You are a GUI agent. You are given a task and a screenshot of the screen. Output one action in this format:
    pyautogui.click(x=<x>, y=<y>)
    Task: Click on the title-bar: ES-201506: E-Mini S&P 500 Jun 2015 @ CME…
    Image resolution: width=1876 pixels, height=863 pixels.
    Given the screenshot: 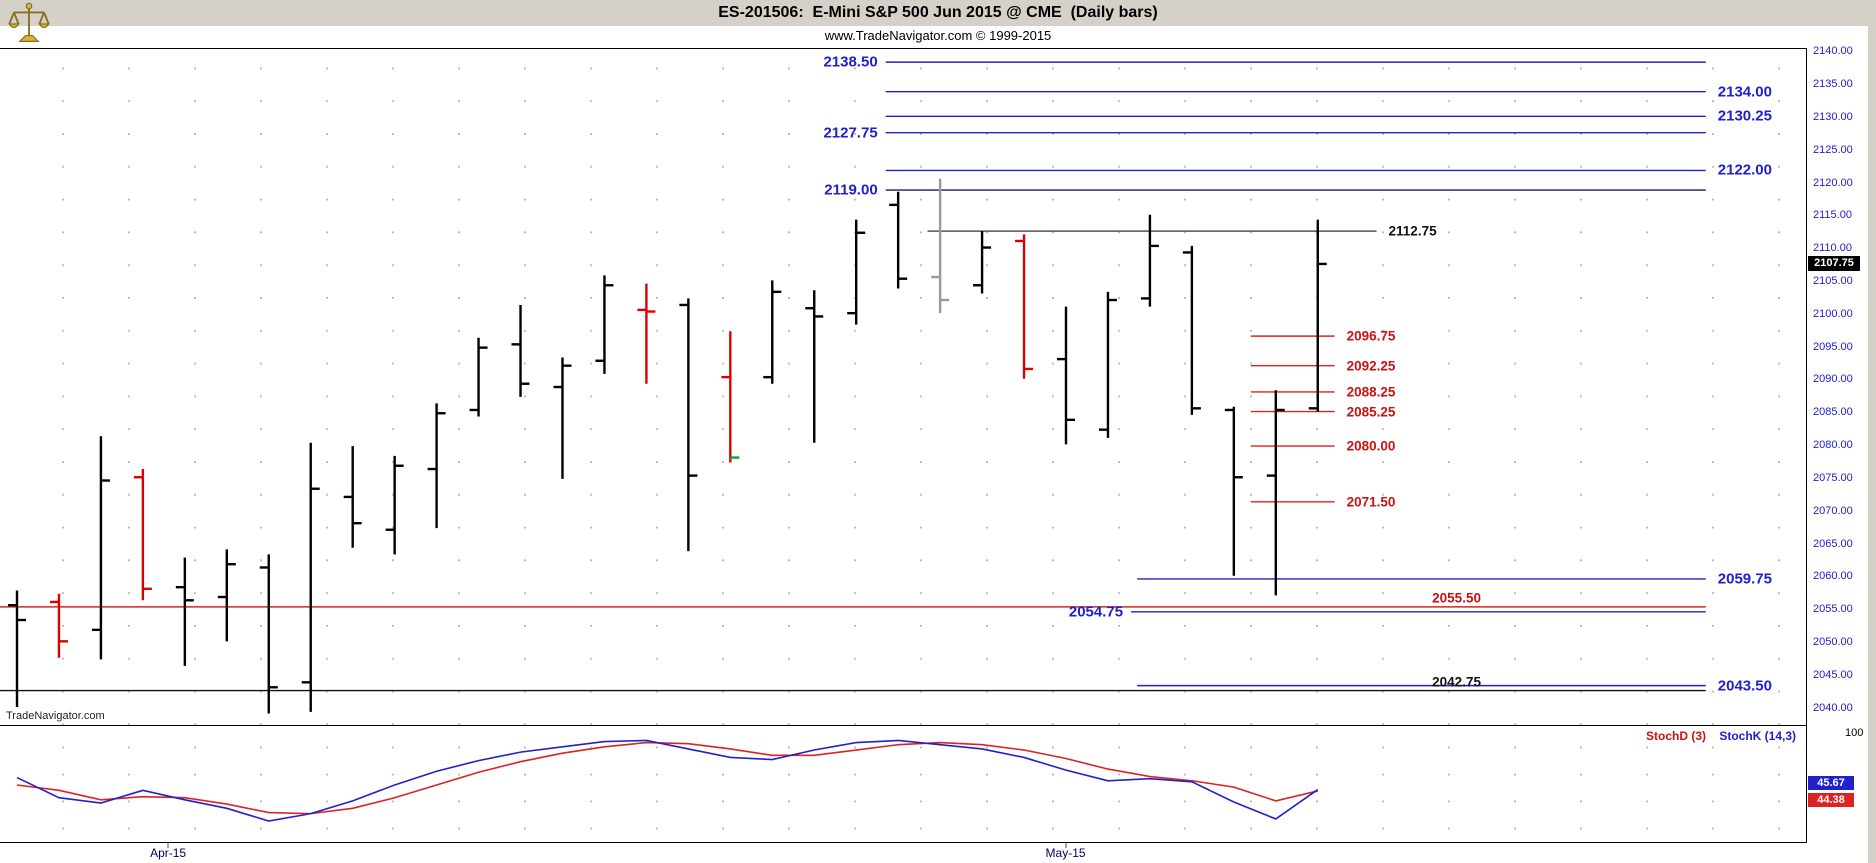 What is the action you would take?
    pyautogui.click(x=938, y=13)
    